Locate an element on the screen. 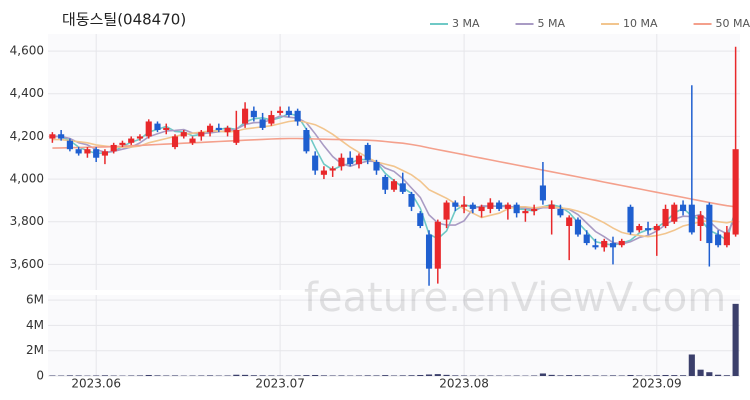  y-tick-label: 4,400 is located at coordinates (27, 93).